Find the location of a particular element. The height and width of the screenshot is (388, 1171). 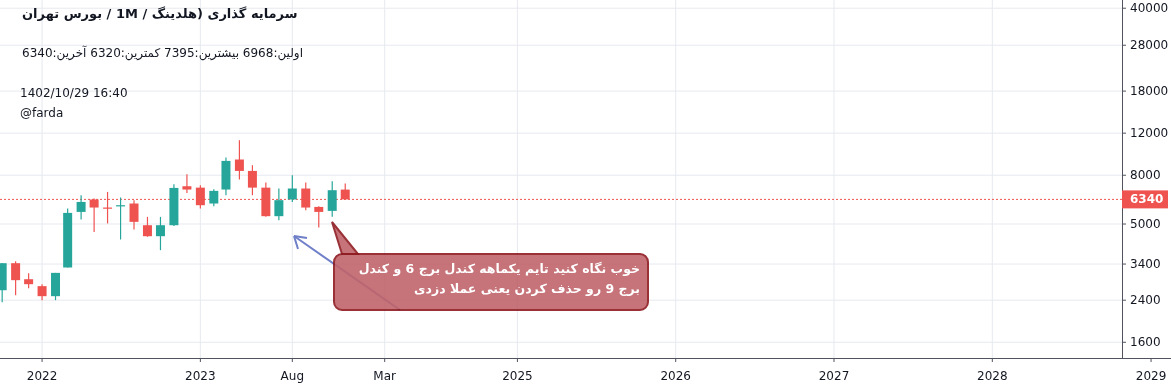

text: اولین:6968 بیشترین:7395 کمترین:6320 آخرین:6340 is located at coordinates (162, 53).